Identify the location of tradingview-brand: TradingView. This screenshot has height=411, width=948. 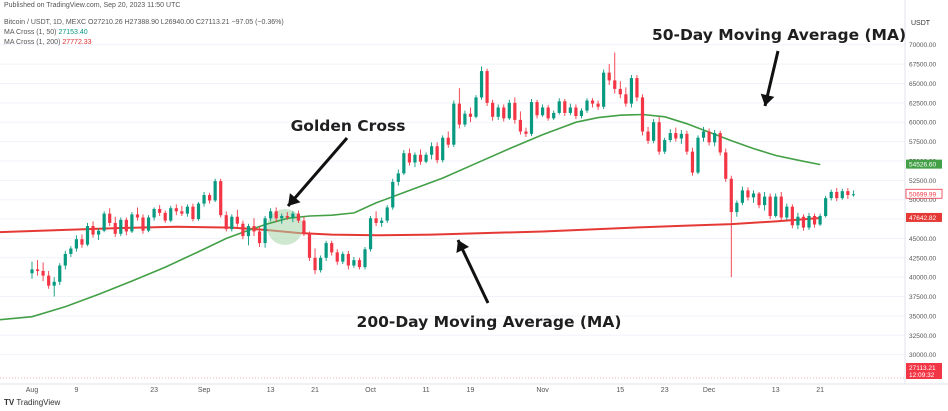
(38, 402).